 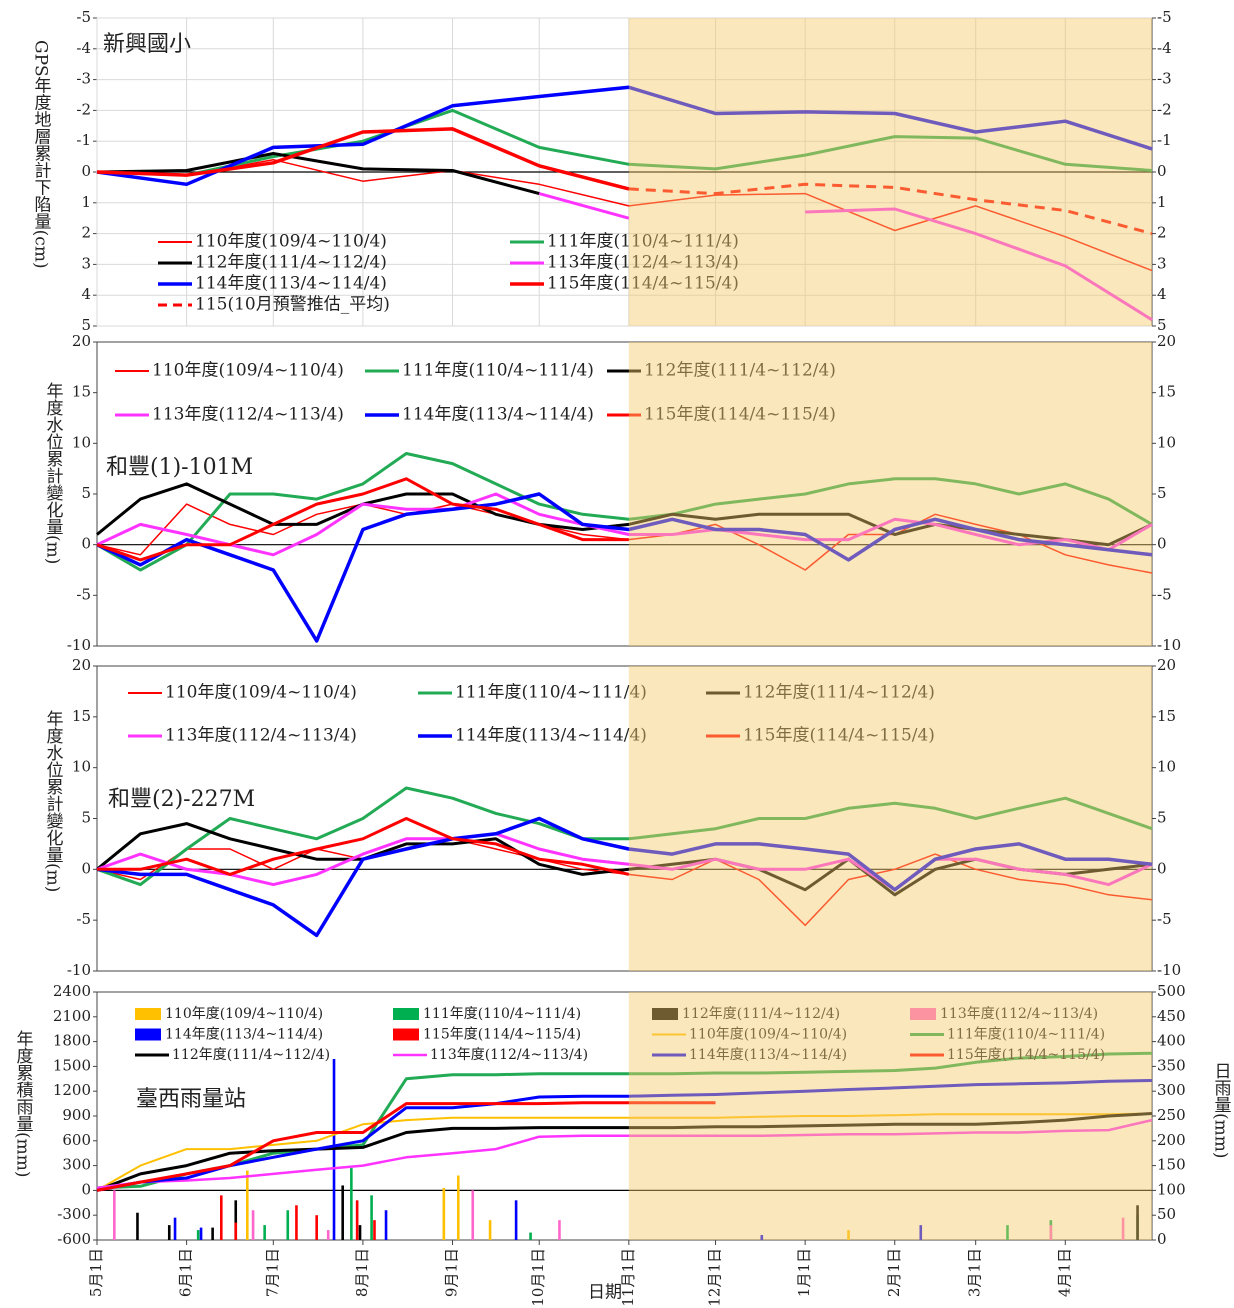 What do you see at coordinates (72, 1041) in the screenshot?
I see `y-tick-label: 1800` at bounding box center [72, 1041].